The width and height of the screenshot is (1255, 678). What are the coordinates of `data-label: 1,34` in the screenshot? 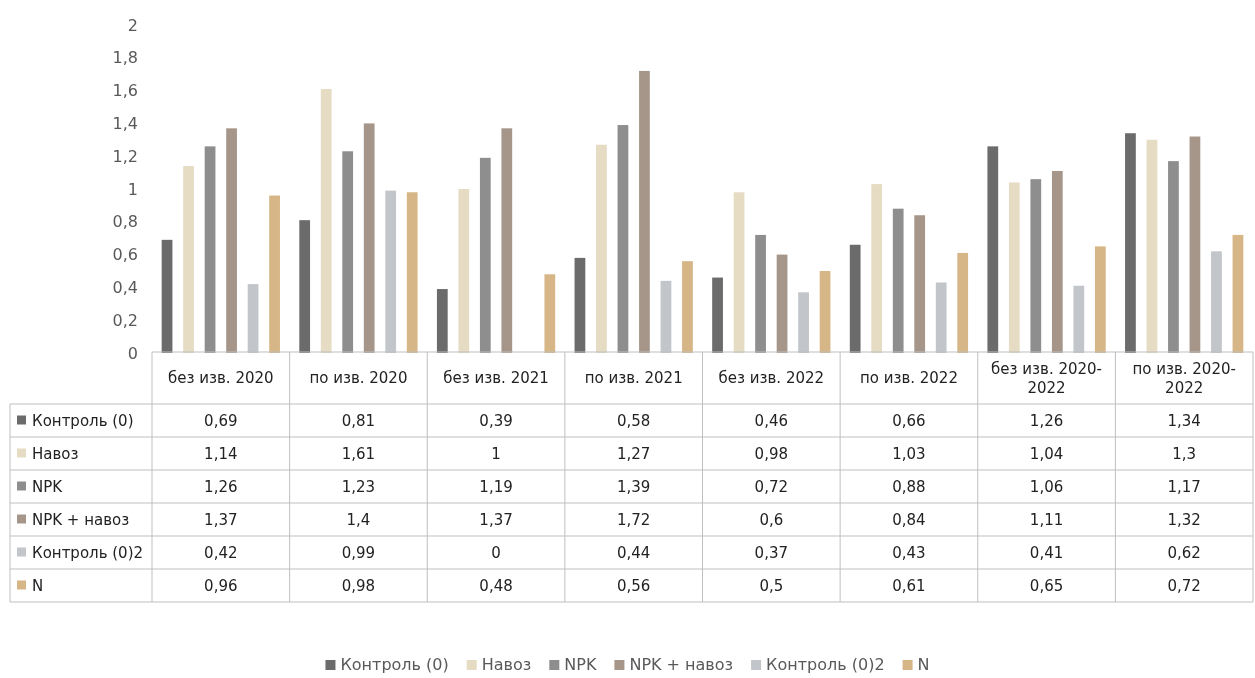 It's located at (1184, 420).